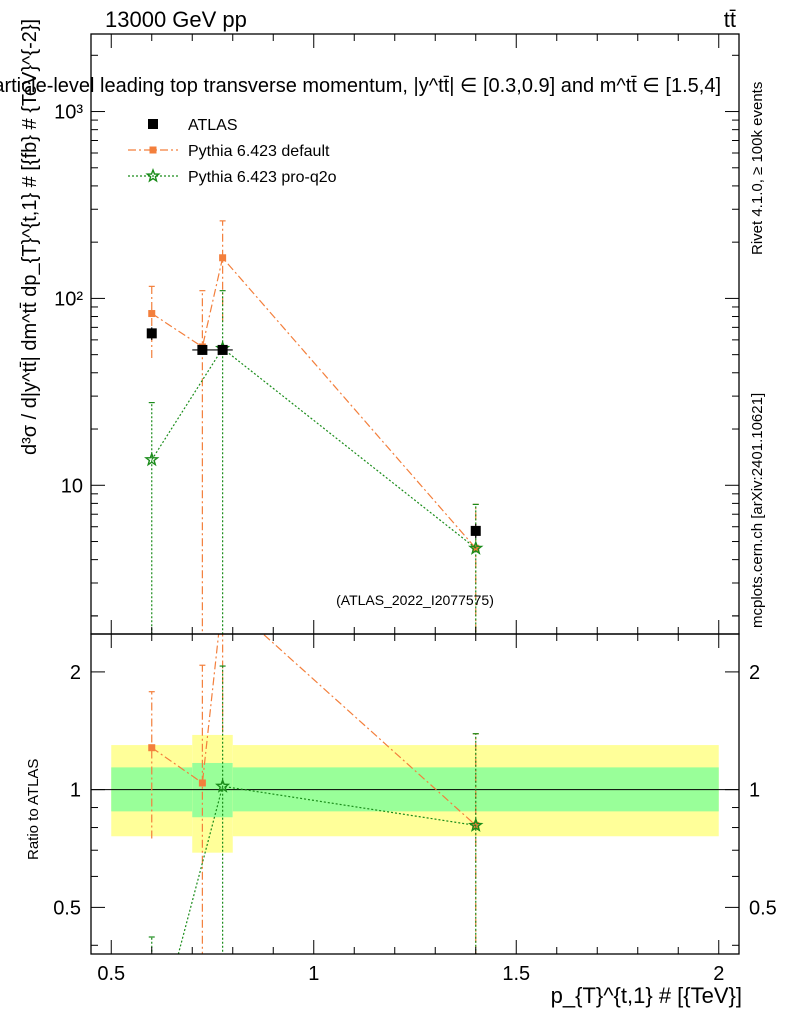  What do you see at coordinates (111, 974) in the screenshot?
I see `x-tick-label-0: 0.5` at bounding box center [111, 974].